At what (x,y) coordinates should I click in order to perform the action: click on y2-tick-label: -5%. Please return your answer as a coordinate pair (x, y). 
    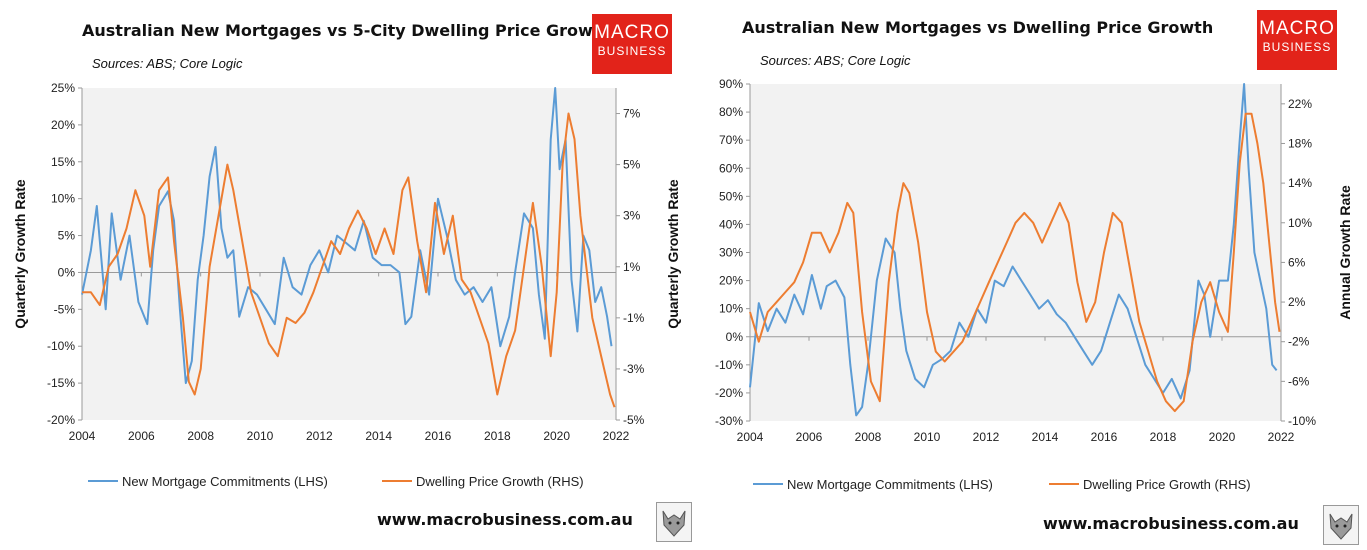
    Looking at the image, I should click on (634, 420).